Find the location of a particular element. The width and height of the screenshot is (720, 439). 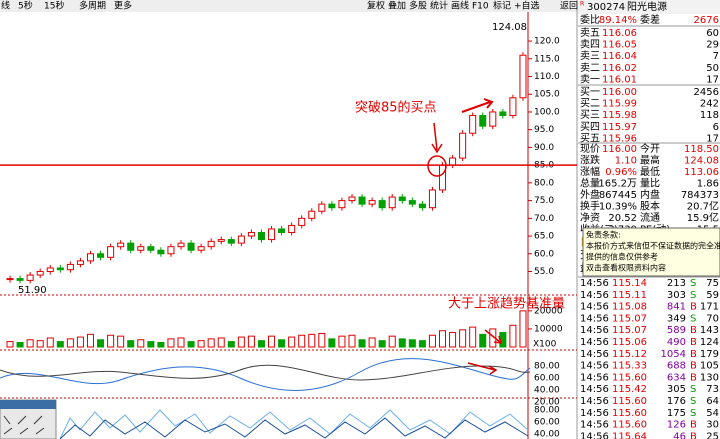

quote-label: 委比 is located at coordinates (590, 19).